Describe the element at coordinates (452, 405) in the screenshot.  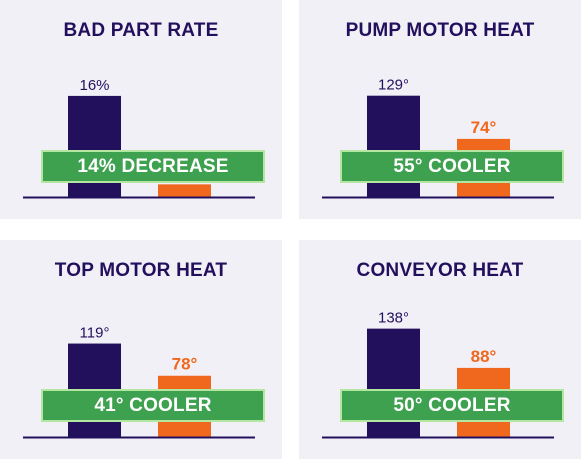
I see `change-badge: 50° COOLER` at that location.